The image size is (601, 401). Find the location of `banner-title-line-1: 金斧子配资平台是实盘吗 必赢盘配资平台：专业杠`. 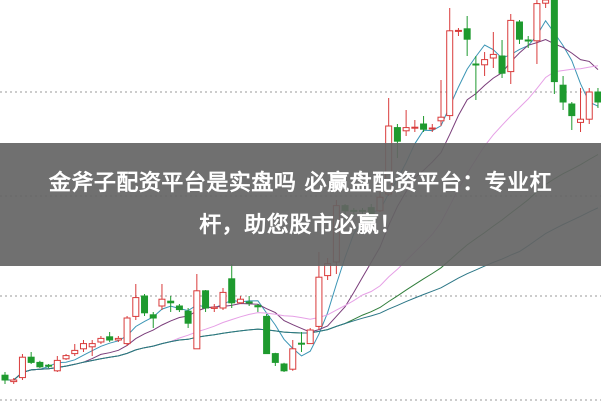

banner-title-line-1: 金斧子配资平台是实盘吗 必赢盘配资平台：专业杠 is located at coordinates (300, 183).